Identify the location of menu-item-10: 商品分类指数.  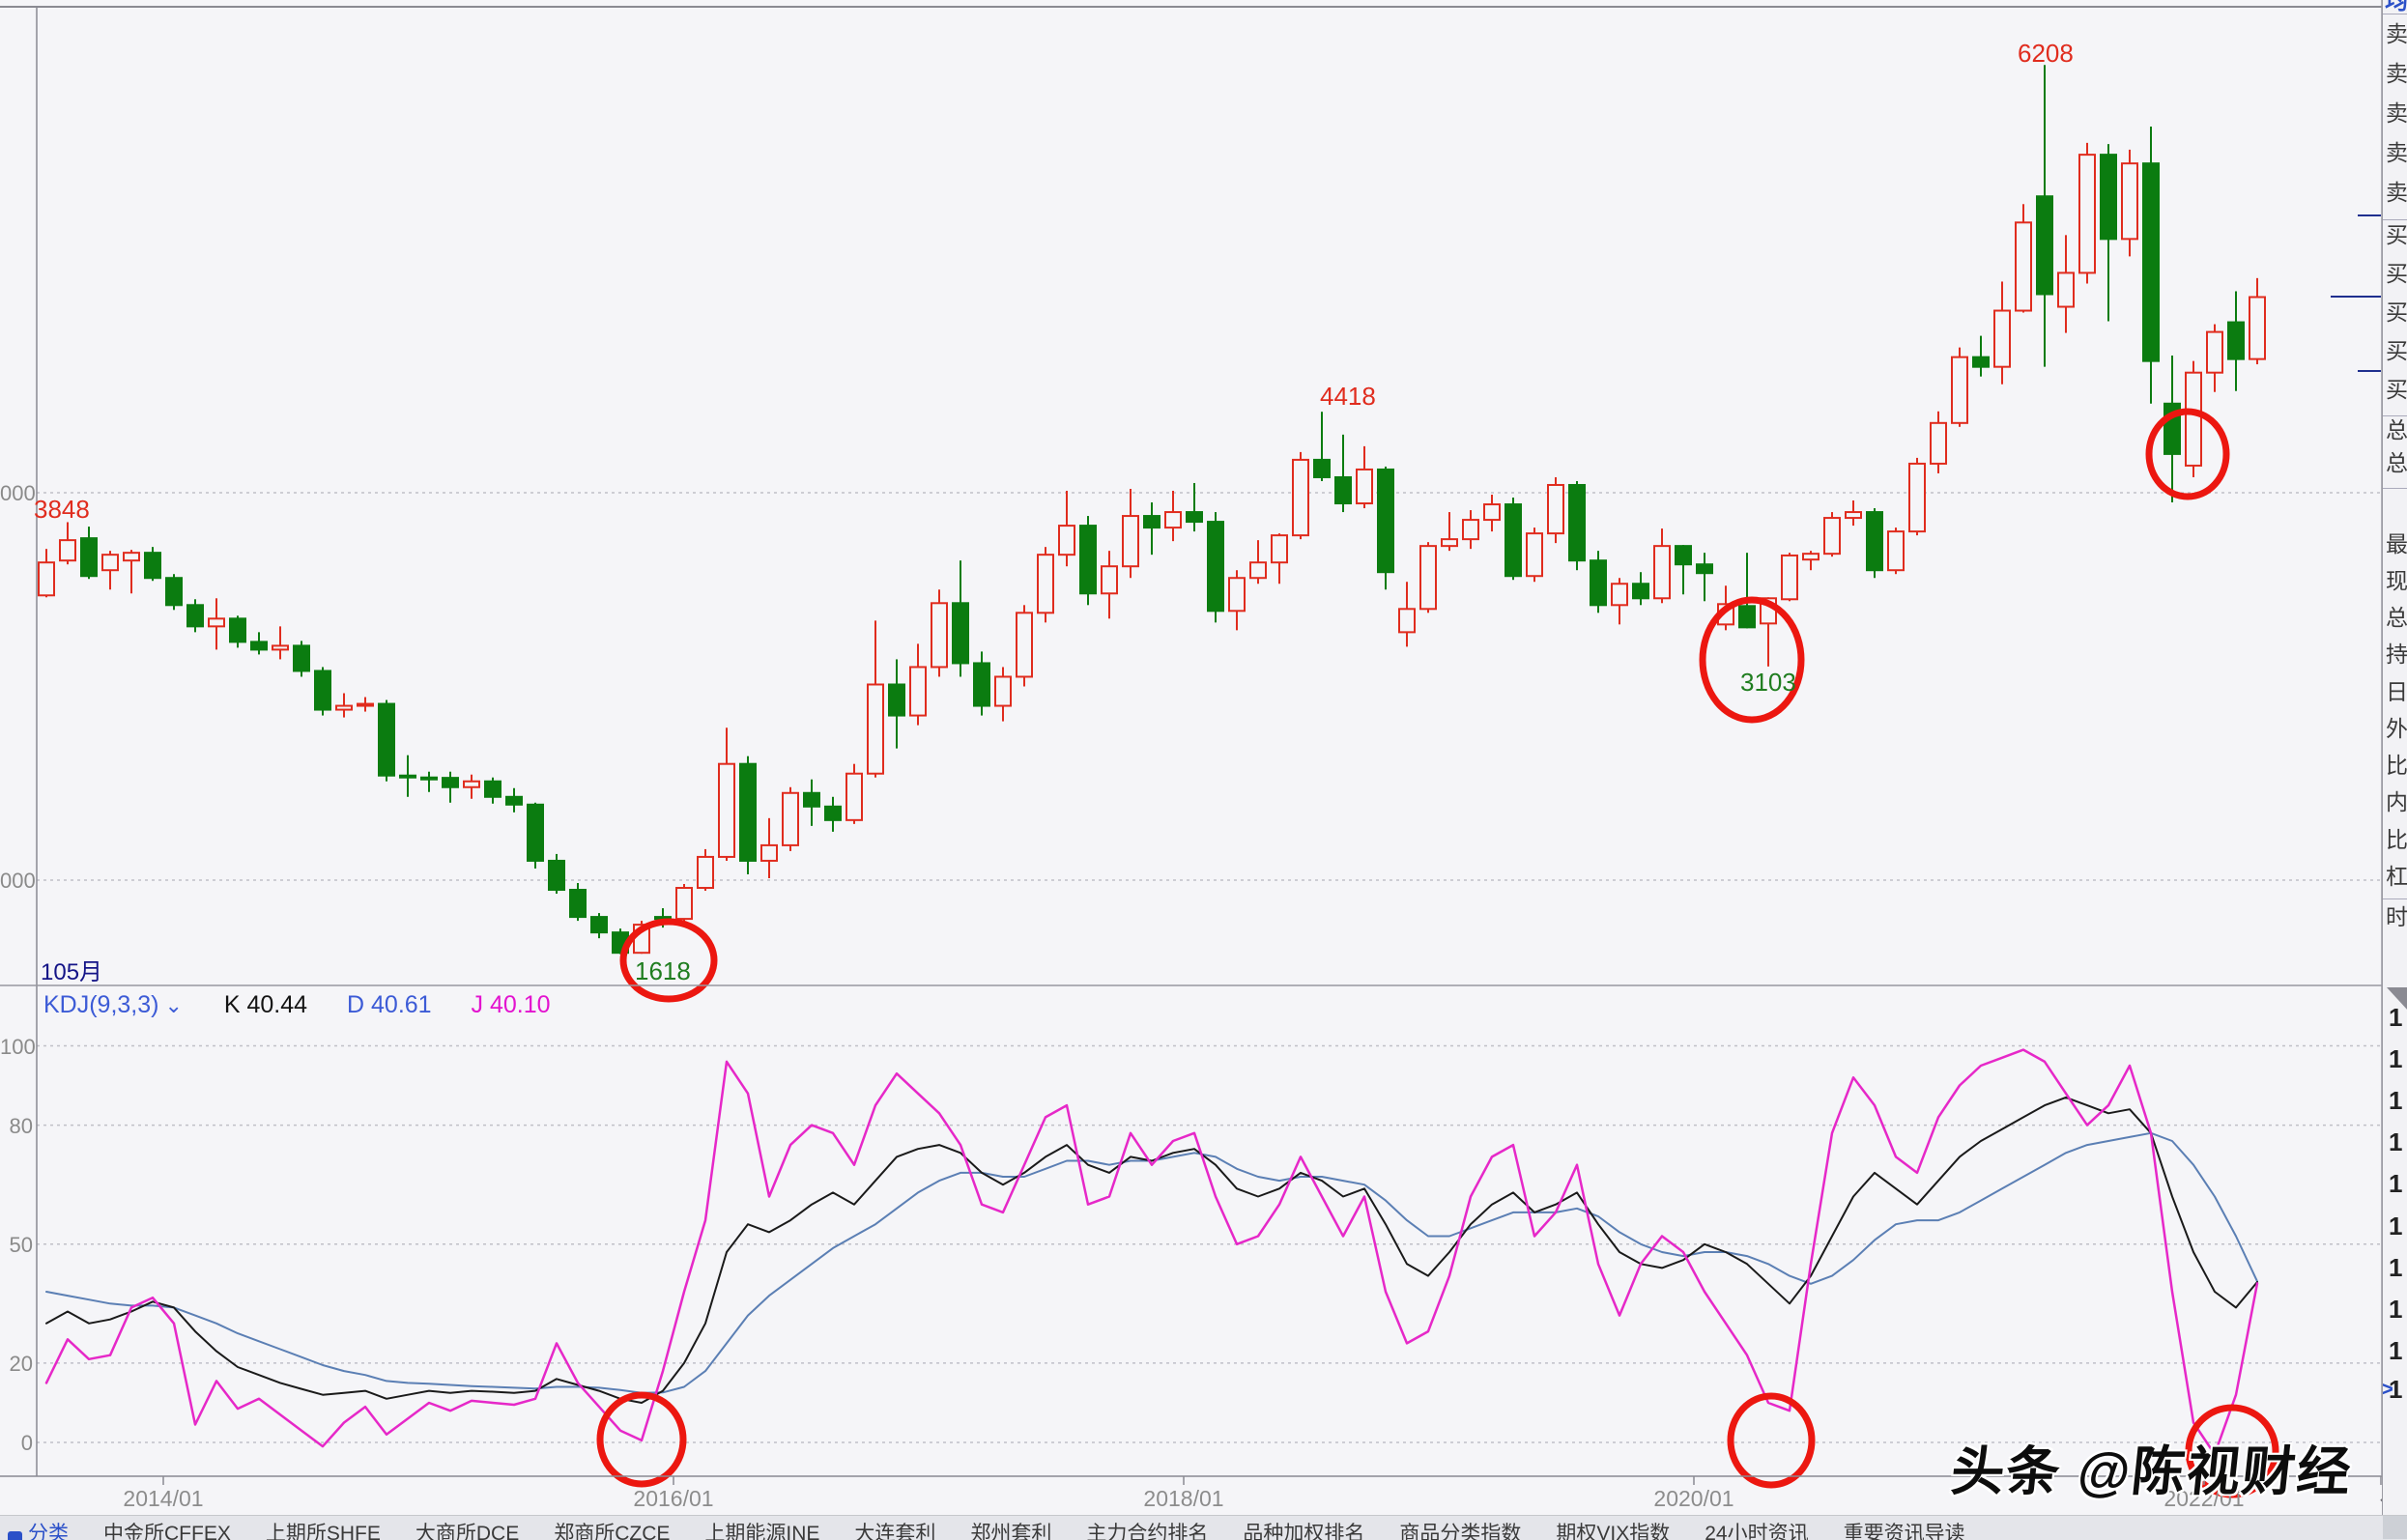
(1460, 1531).